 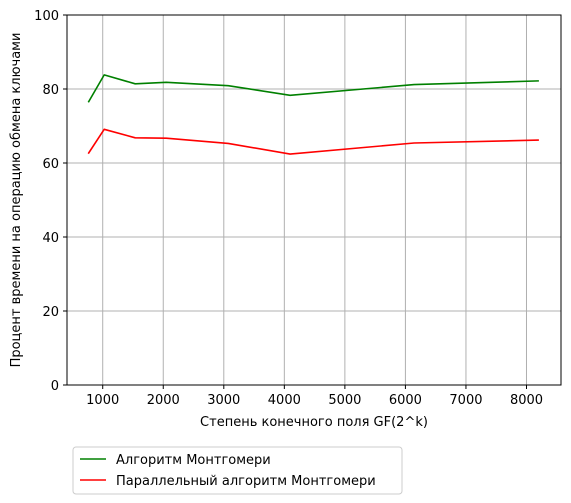 What do you see at coordinates (526, 400) in the screenshot?
I see `x-tick-label: 8000` at bounding box center [526, 400].